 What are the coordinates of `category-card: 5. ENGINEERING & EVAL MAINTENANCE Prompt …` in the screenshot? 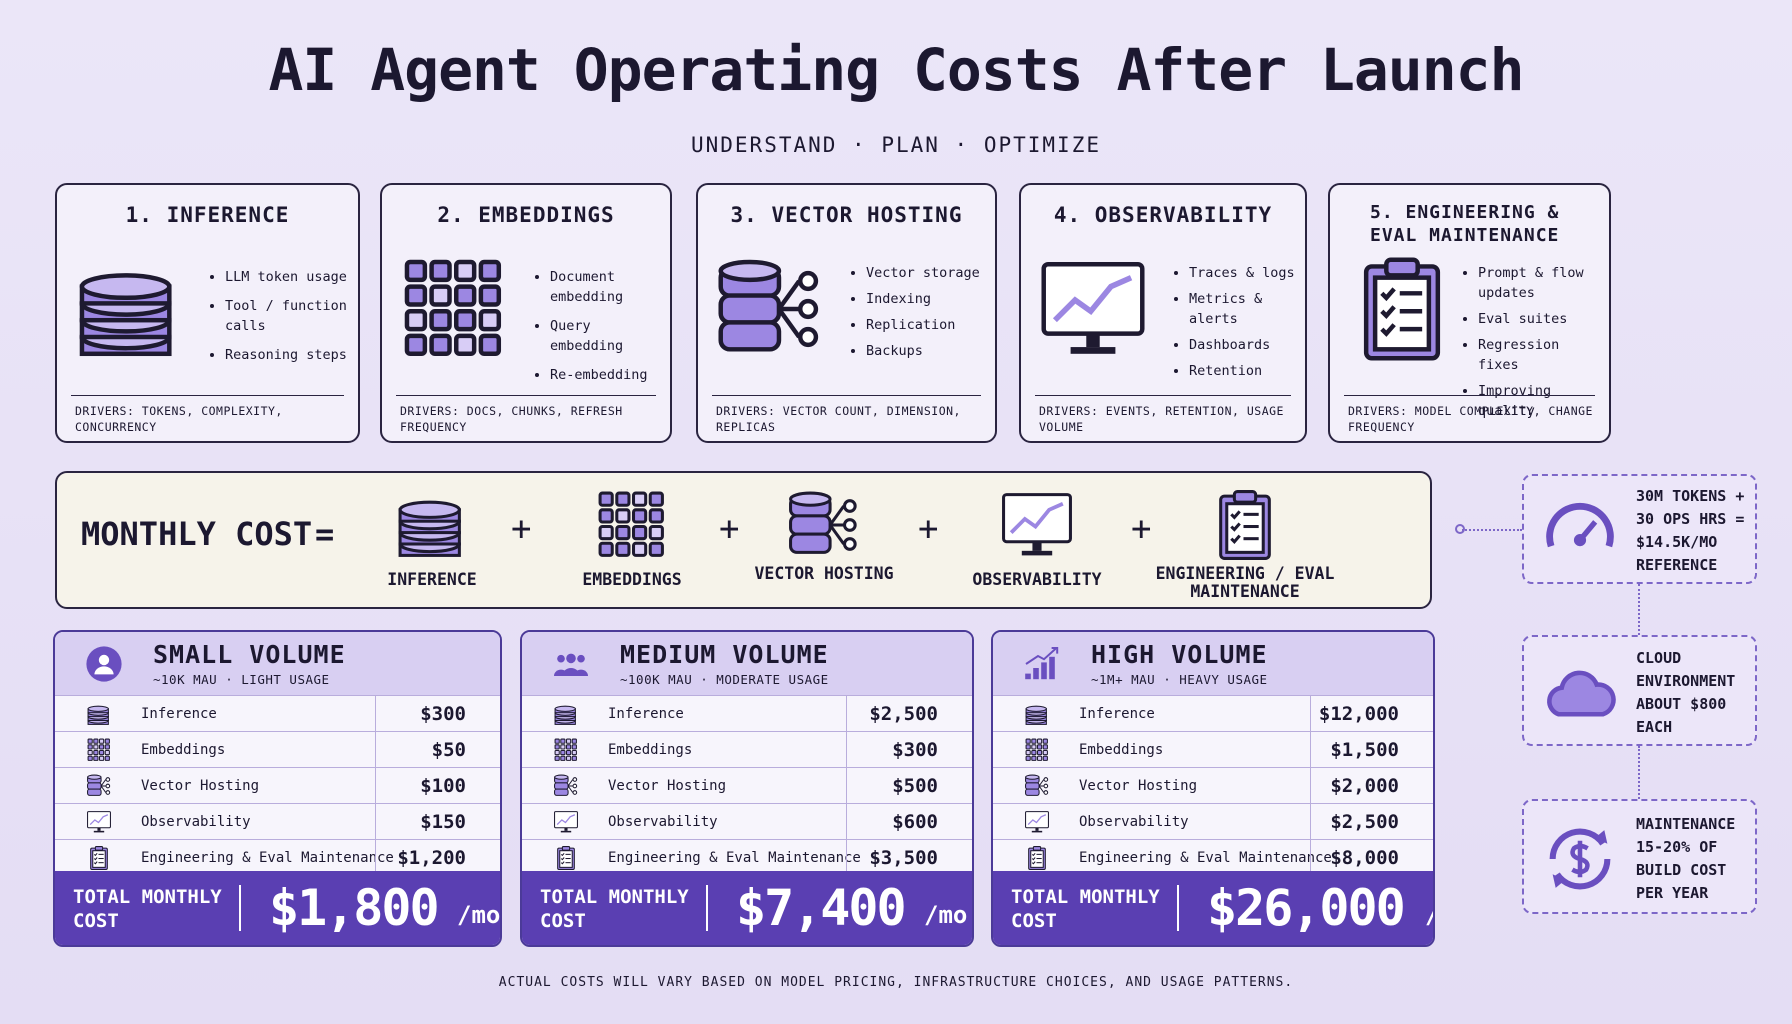 It's located at (1469, 313).